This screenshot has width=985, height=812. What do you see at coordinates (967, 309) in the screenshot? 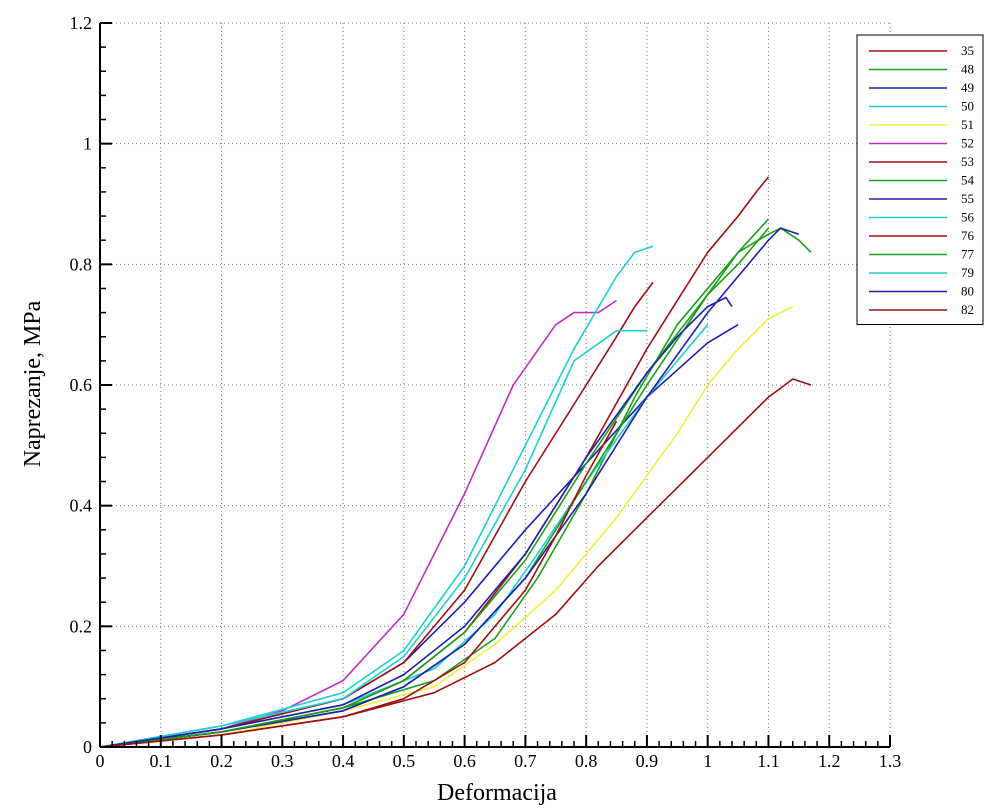
I see `legend-label-82: 82` at bounding box center [967, 309].